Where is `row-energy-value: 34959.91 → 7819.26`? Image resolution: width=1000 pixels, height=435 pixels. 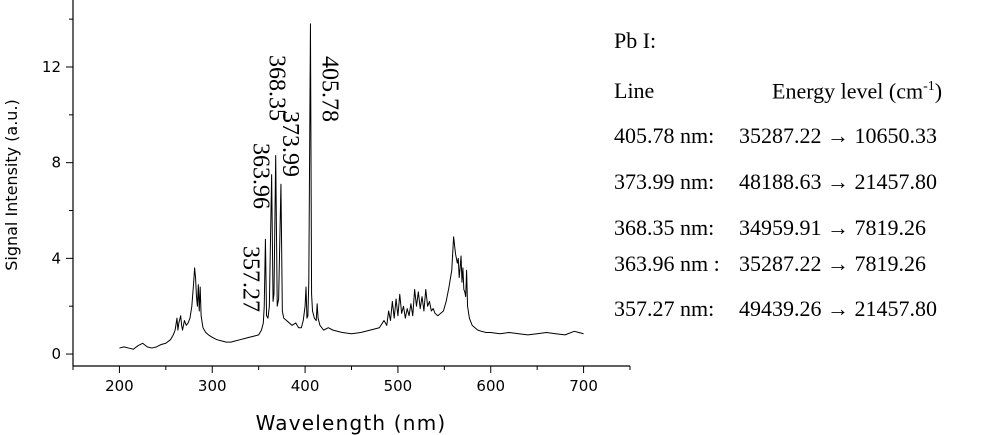
row-energy-value: 34959.91 → 7819.26 is located at coordinates (832, 227).